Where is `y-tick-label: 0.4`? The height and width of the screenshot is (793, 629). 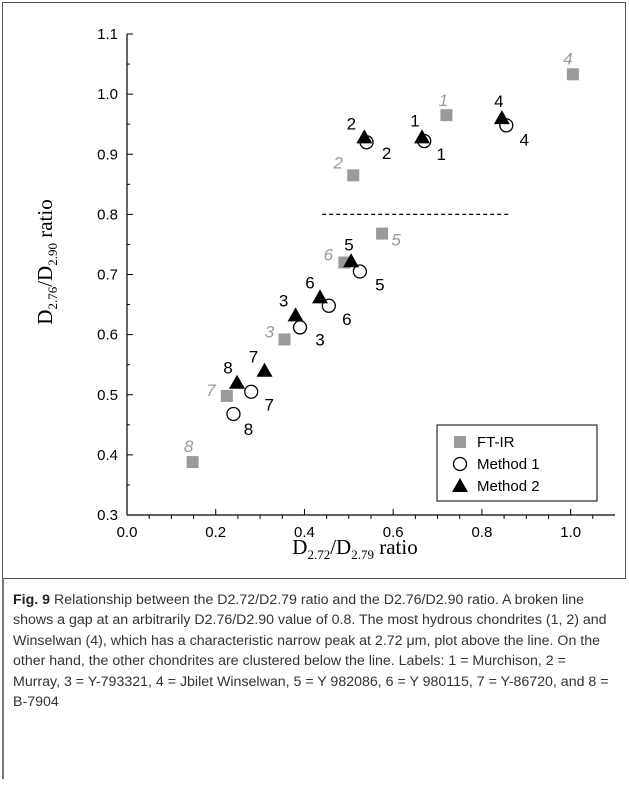 y-tick-label: 0.4 is located at coordinates (107, 455).